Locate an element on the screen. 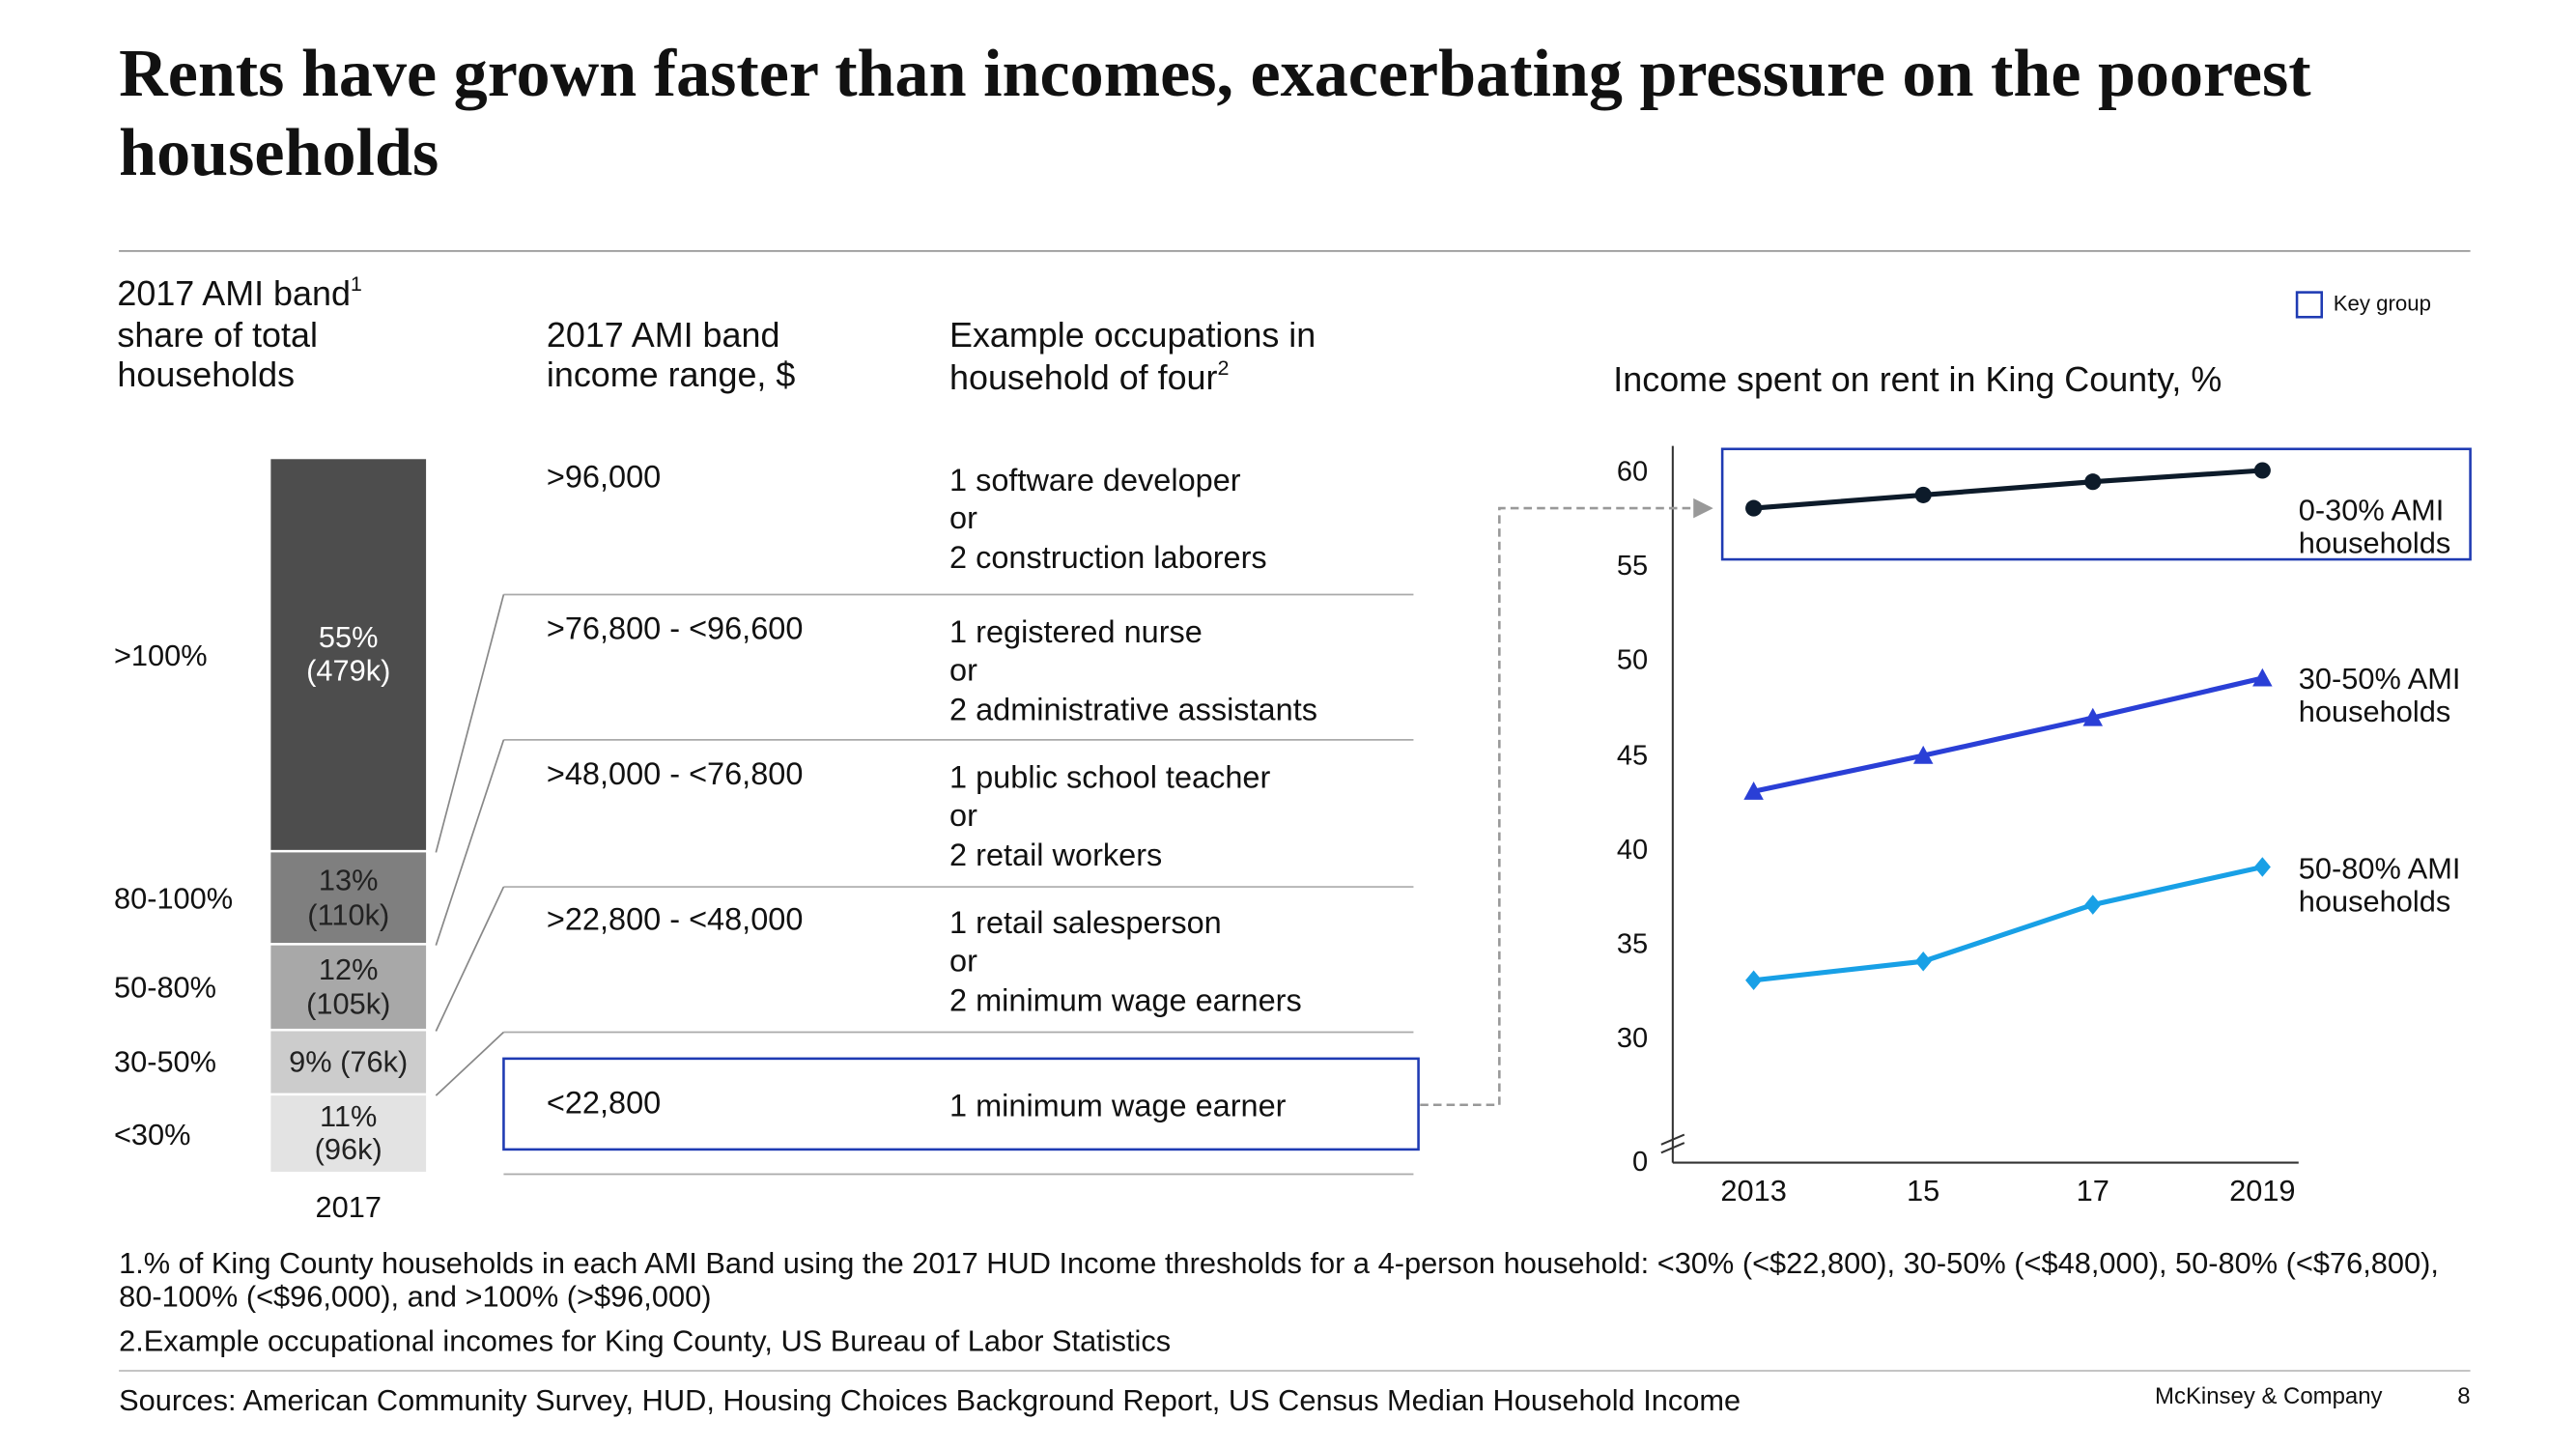 The image size is (2576, 1449). band-label: 50-80% is located at coordinates (165, 988).